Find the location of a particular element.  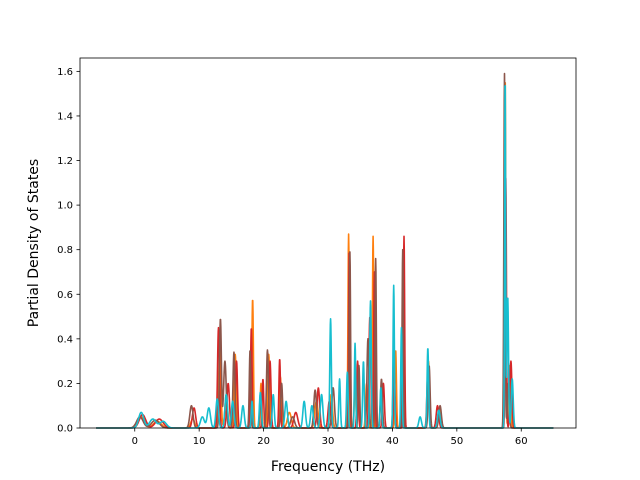

y-tick-label: 1.0 is located at coordinates (65, 206).